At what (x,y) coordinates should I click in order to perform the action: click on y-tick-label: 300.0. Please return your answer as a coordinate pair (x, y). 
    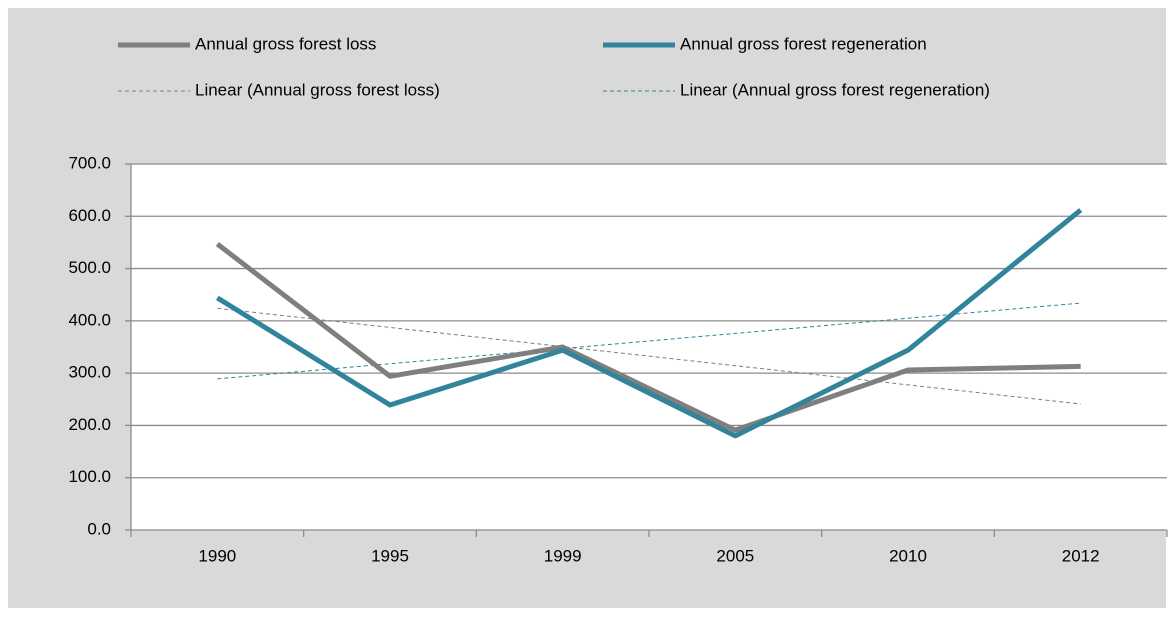
    Looking at the image, I should click on (89, 372).